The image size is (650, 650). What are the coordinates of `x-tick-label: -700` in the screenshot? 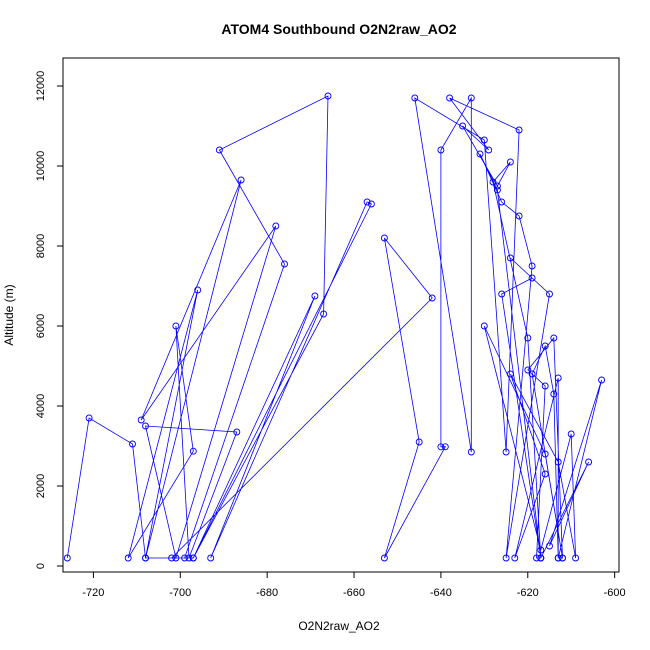 It's located at (180, 593).